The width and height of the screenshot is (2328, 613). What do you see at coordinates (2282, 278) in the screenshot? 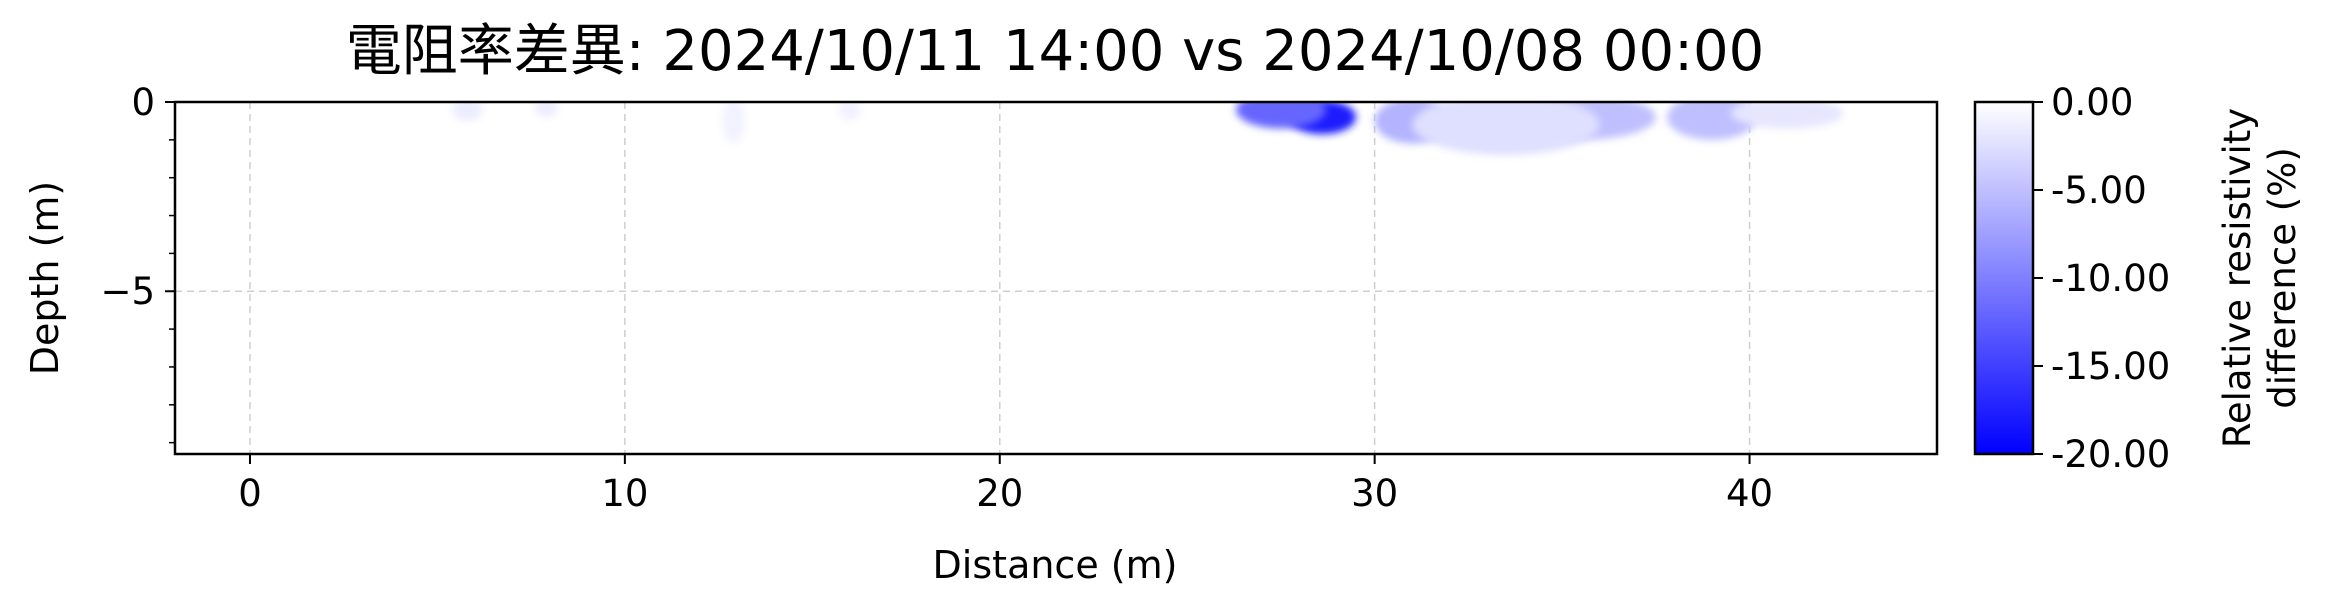
I see `colorbar-label-line-2: difference (%)` at bounding box center [2282, 278].